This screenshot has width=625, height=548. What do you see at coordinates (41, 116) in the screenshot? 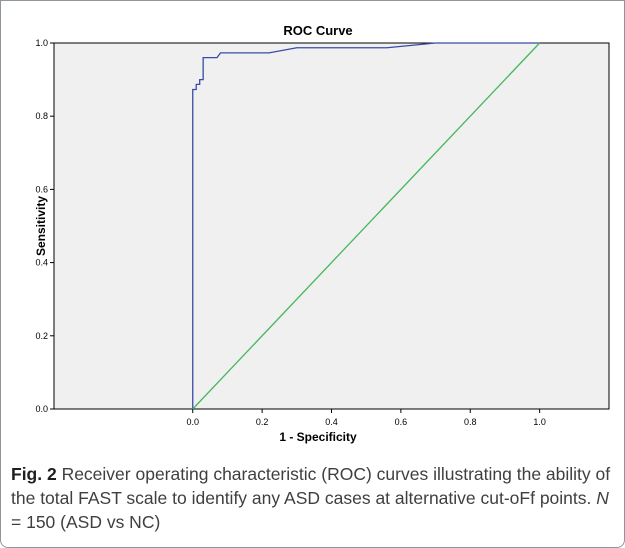
I see `y-tick-label-4: 0.8` at bounding box center [41, 116].